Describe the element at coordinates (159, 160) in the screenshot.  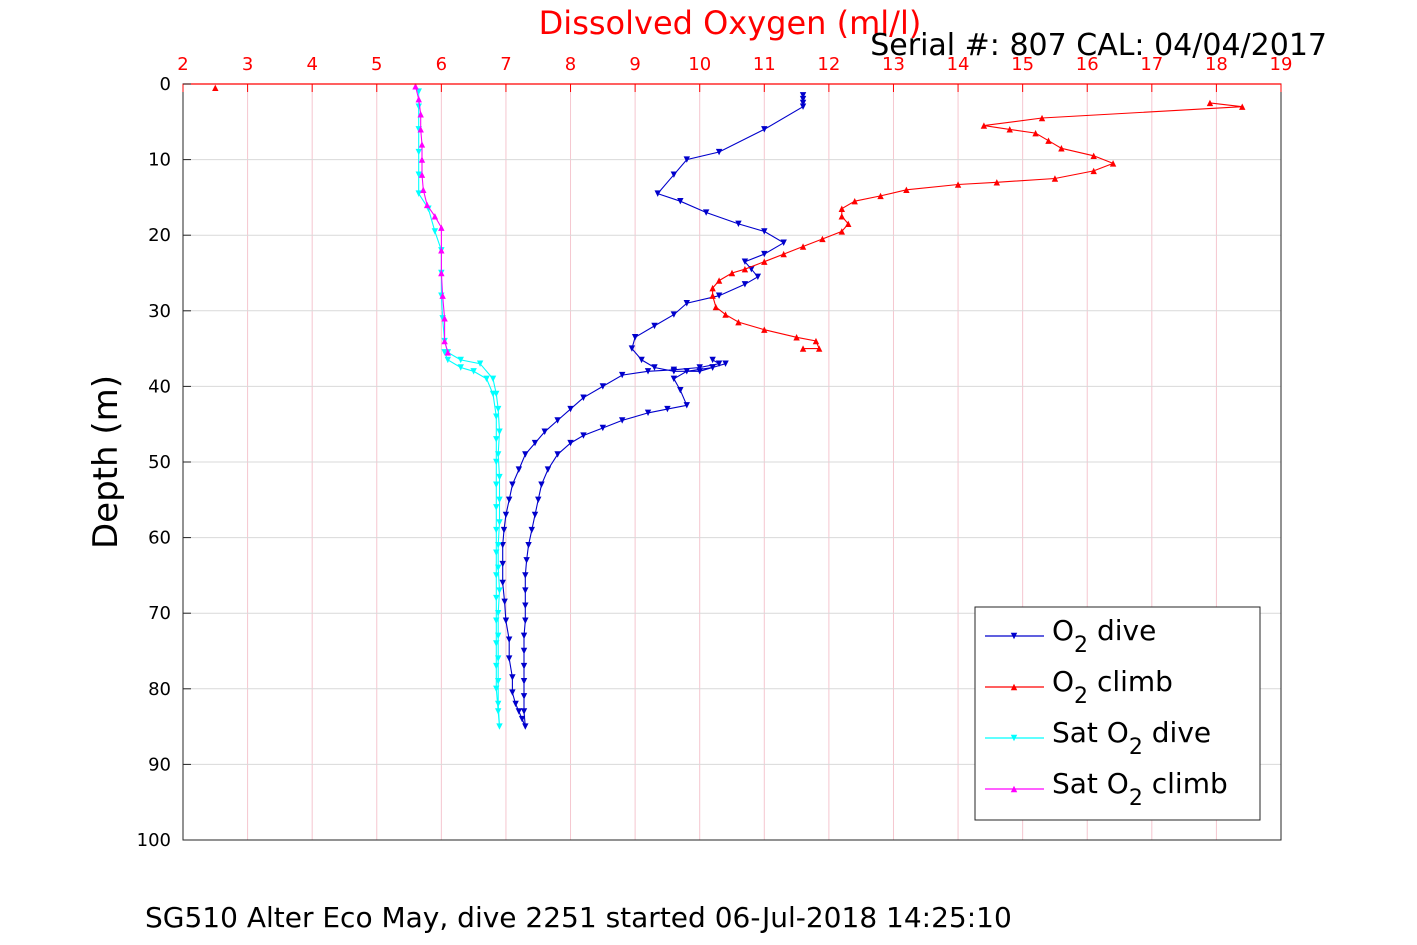
I see `y-tick-label: 10` at that location.